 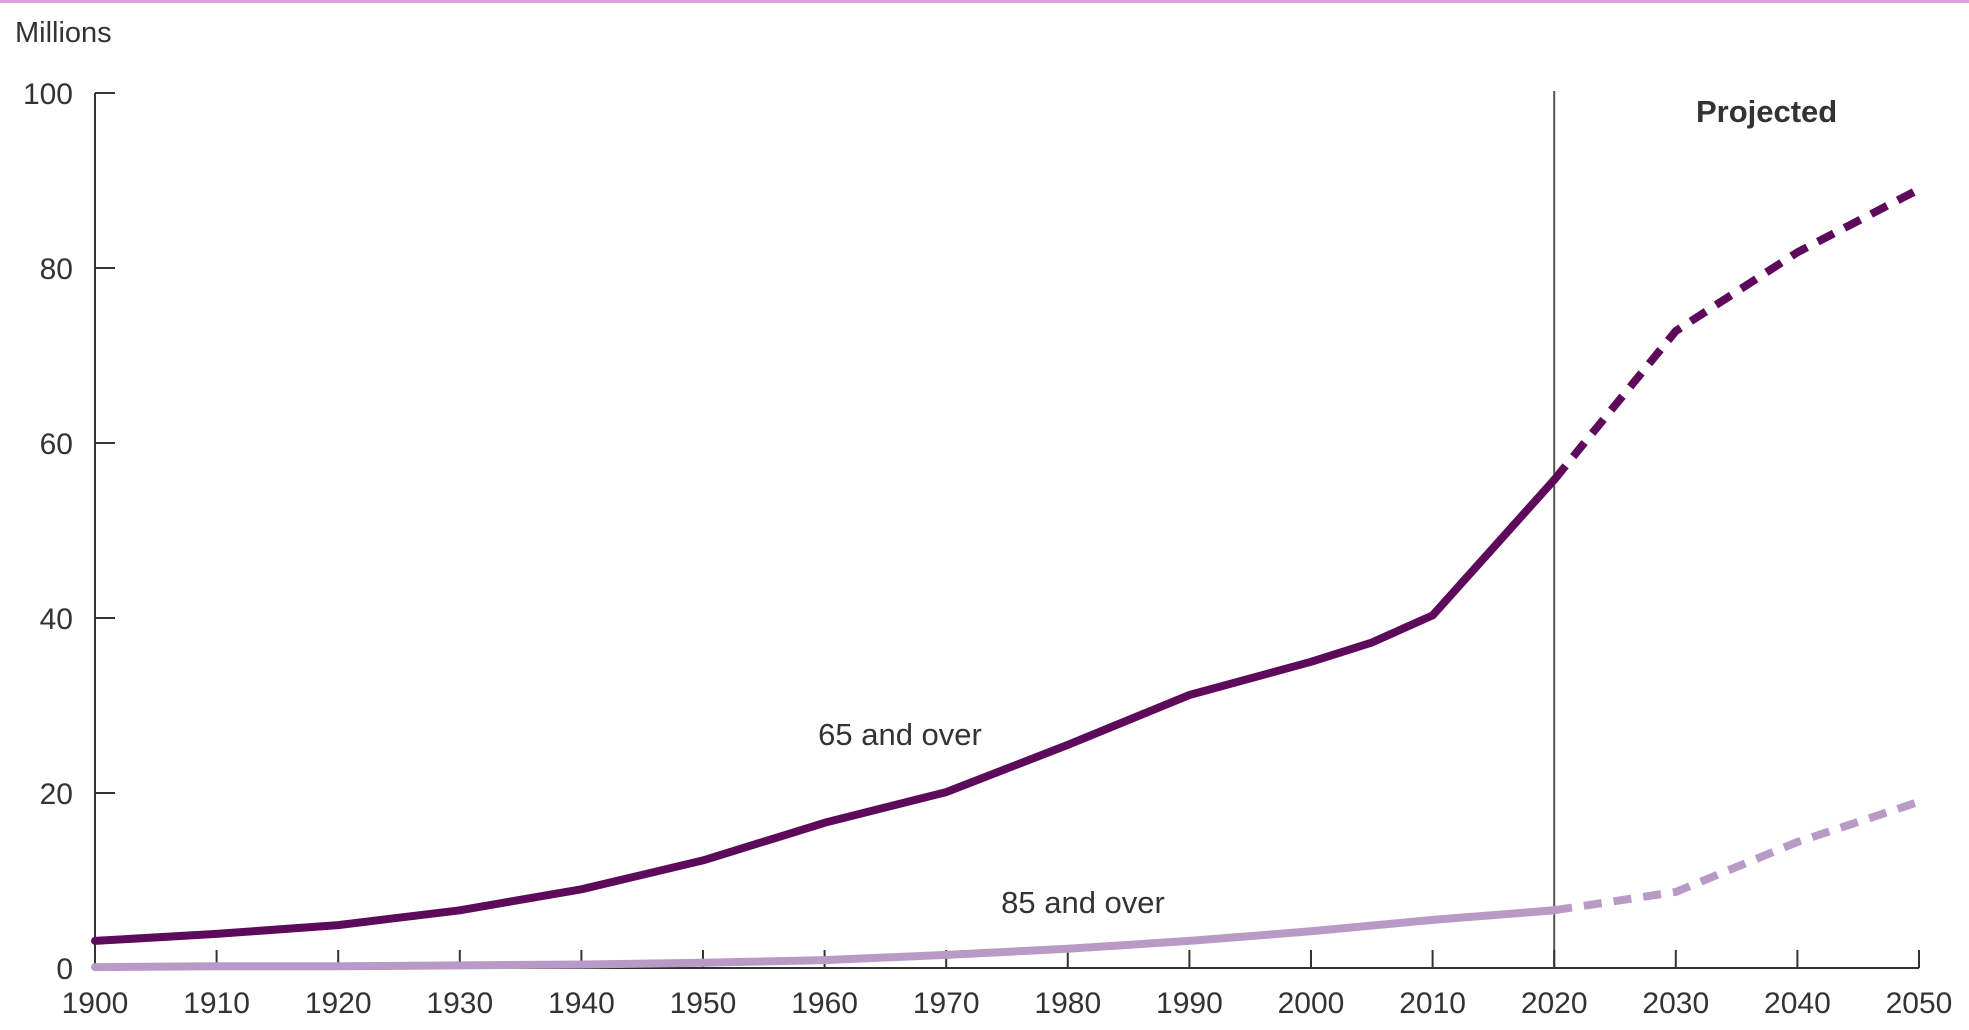 I want to click on y-tick-label: 40, so click(x=56, y=619).